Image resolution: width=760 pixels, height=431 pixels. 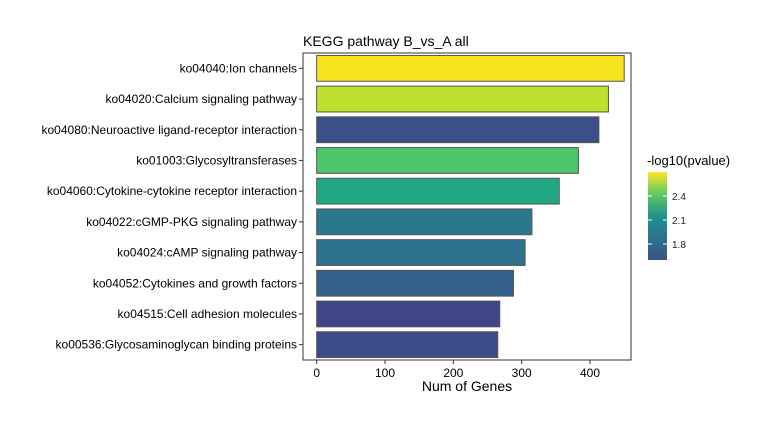 What do you see at coordinates (679, 221) in the screenshot?
I see `legend-tick-label: 2.1` at bounding box center [679, 221].